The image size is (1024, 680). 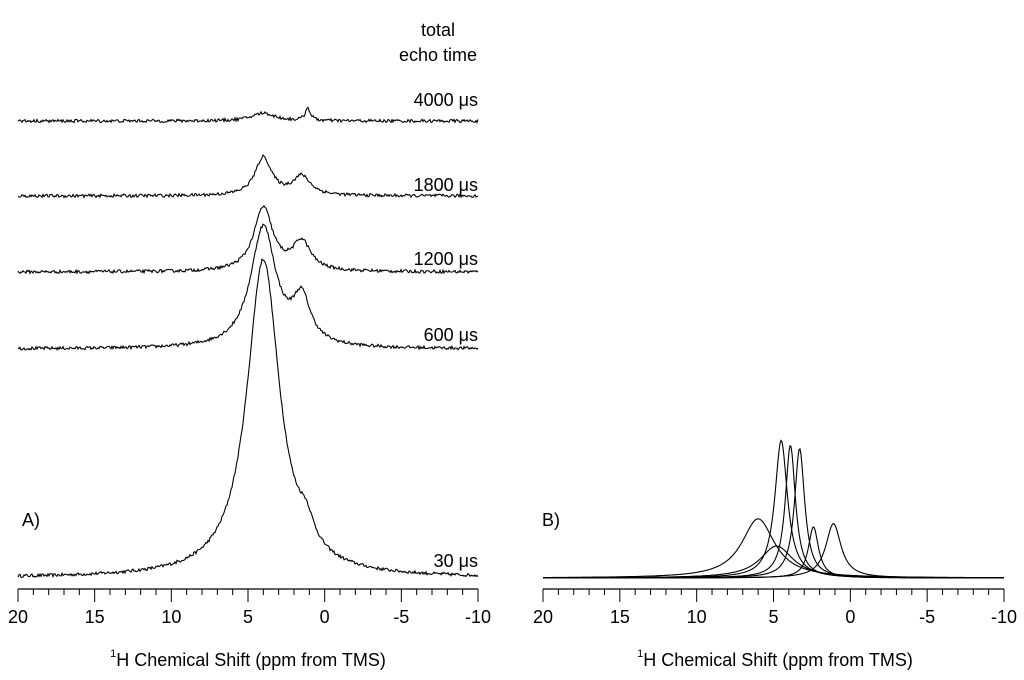 I want to click on b-tick-label: -10, so click(x=1004, y=617).